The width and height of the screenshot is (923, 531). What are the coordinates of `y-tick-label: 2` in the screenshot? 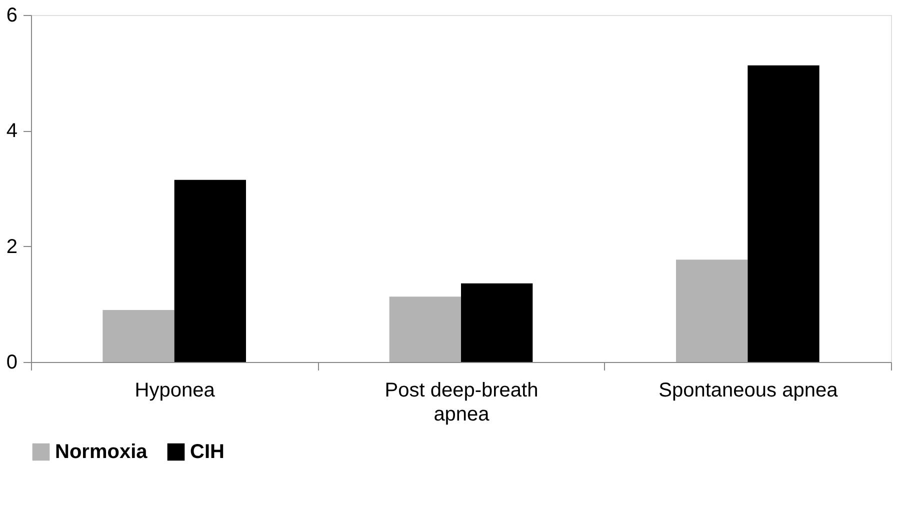 It's located at (12, 247).